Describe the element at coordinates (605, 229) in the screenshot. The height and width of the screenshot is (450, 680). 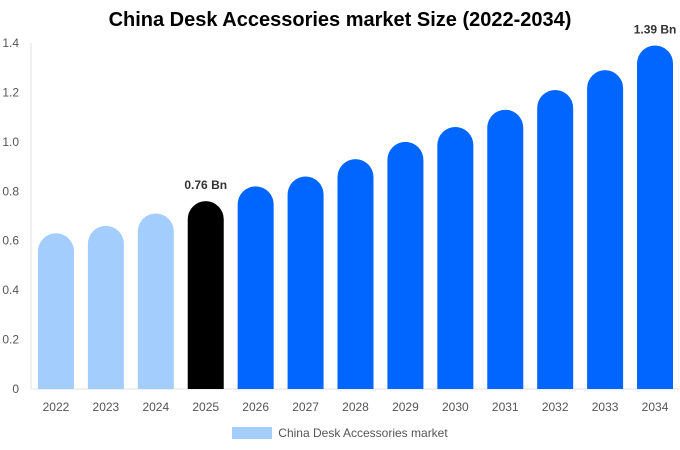
I see `bar-2033` at that location.